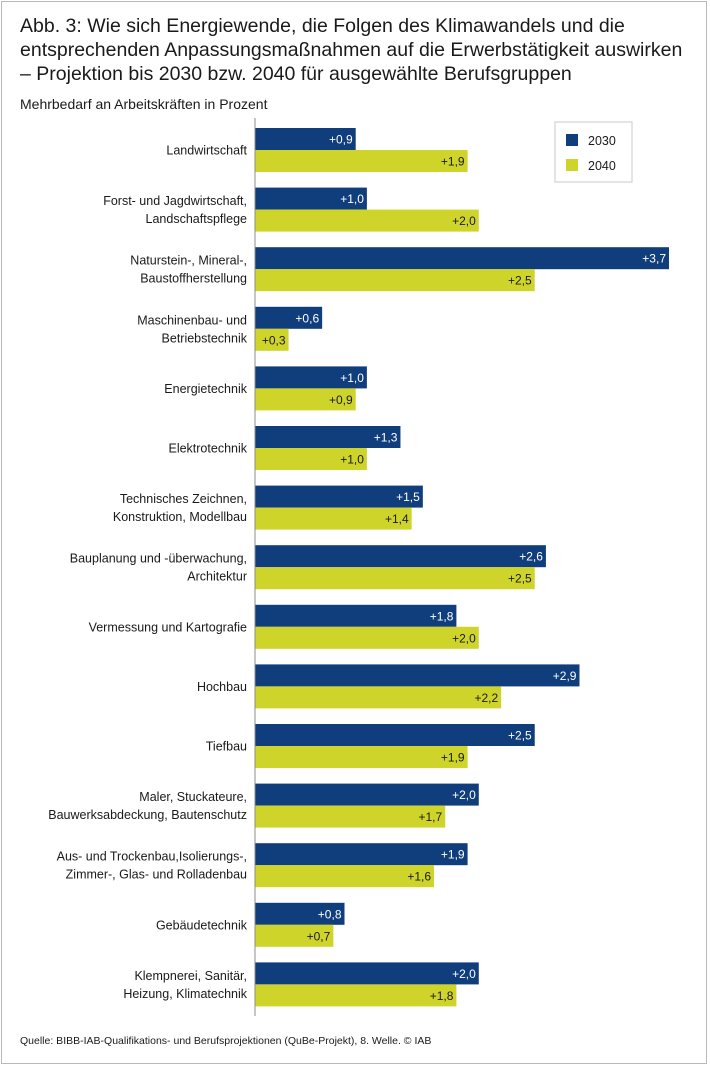  I want to click on value-label-2040-3: +0,3, so click(274, 340).